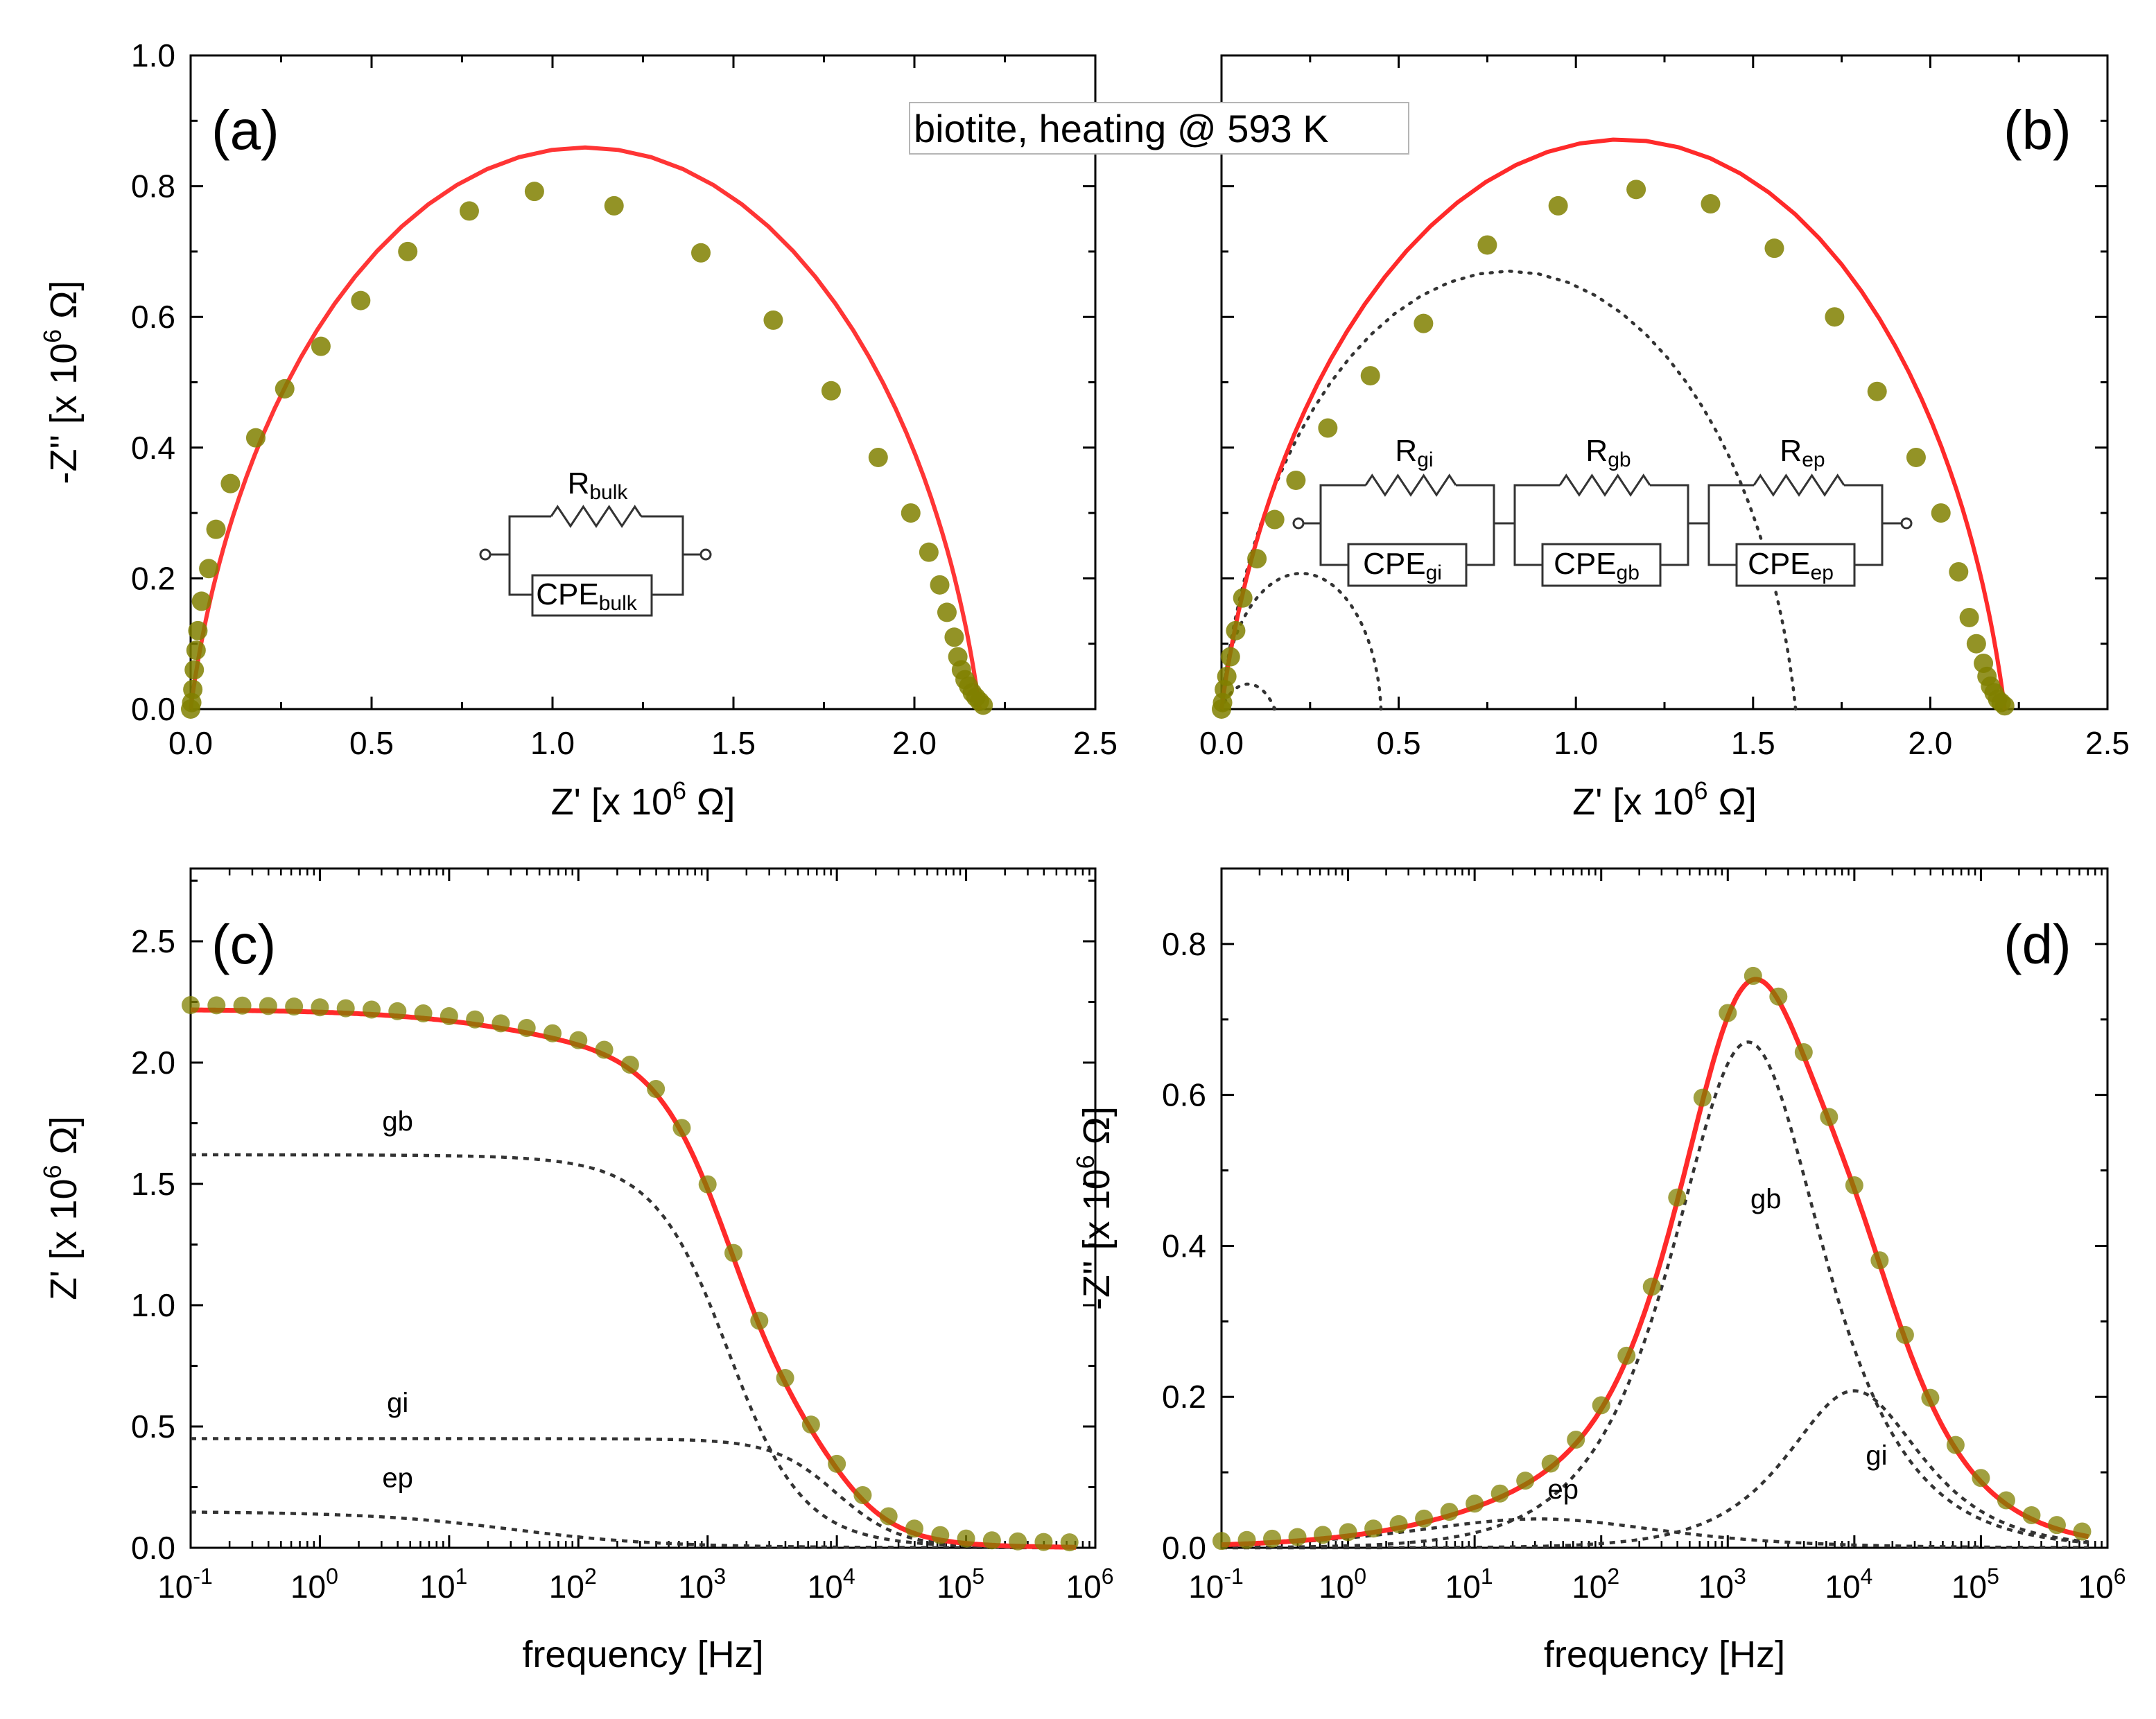 The width and height of the screenshot is (2156, 1719). What do you see at coordinates (633, 1351) in the screenshot?
I see `panel-c-component-gb` at bounding box center [633, 1351].